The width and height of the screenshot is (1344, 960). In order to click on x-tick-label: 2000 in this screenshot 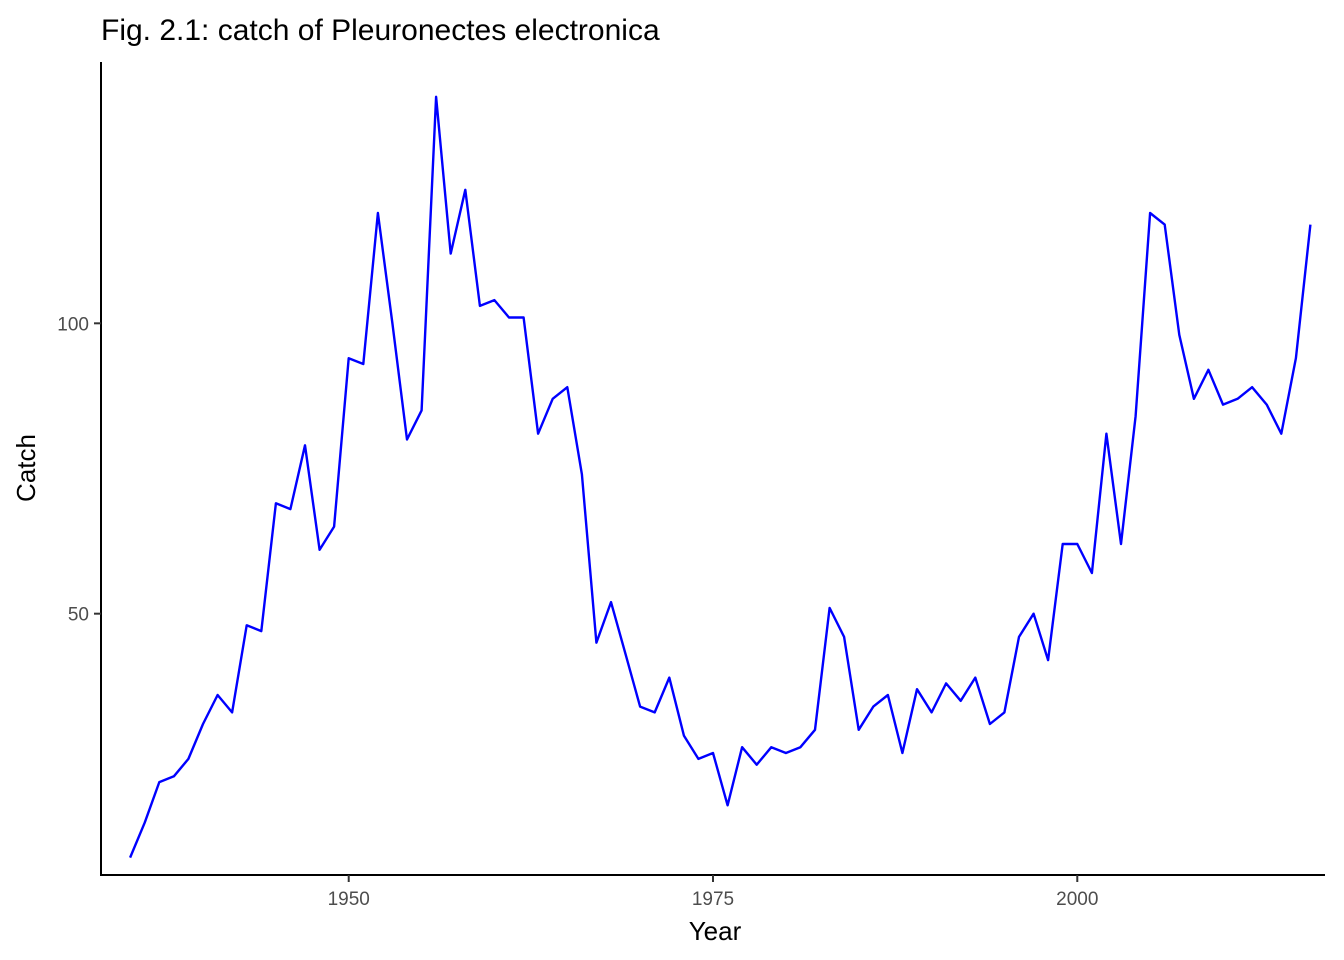, I will do `click(1077, 899)`.